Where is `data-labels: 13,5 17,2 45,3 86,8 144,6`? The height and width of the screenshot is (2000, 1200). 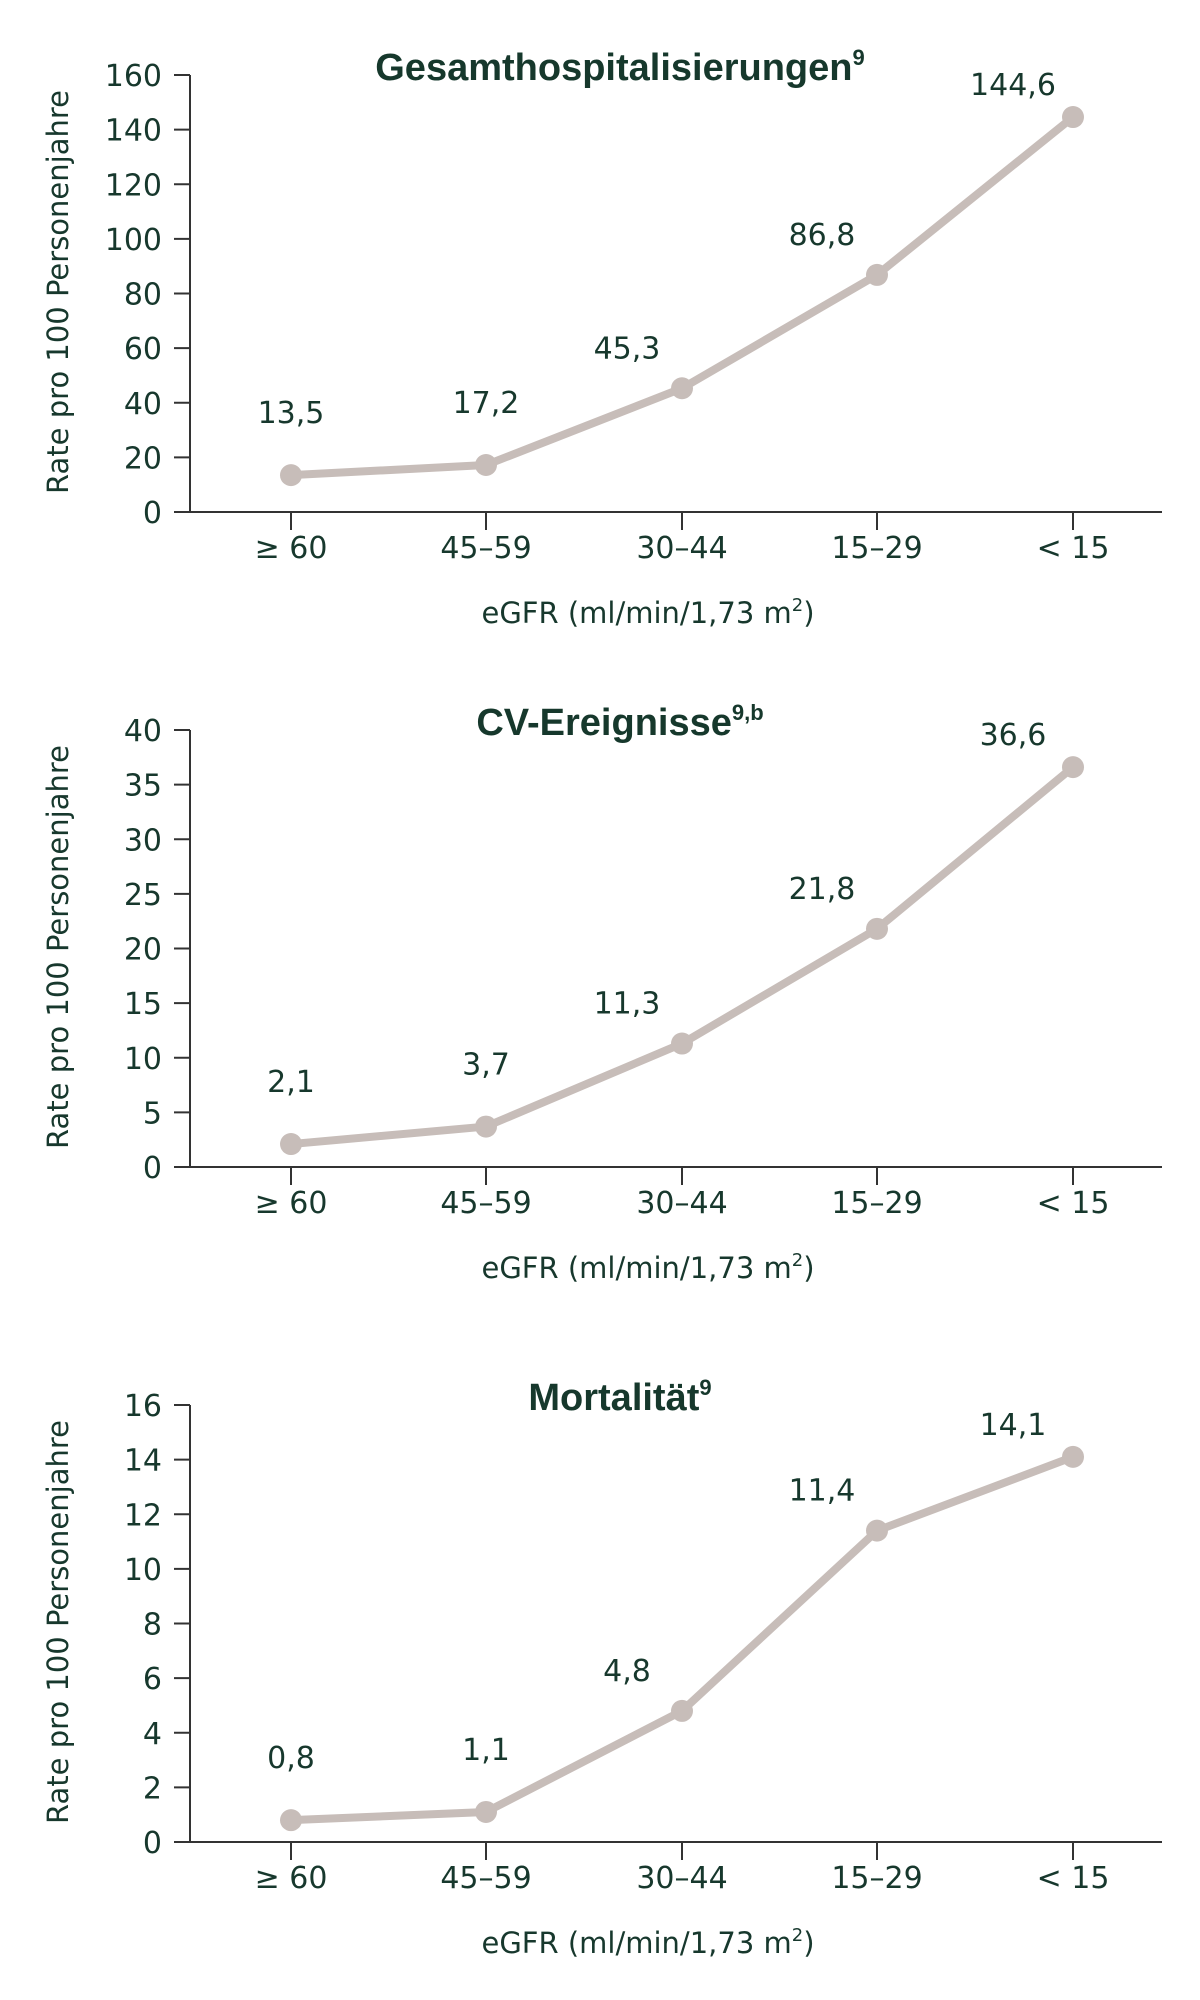
data-labels: 13,5 17,2 45,3 86,8 144,6 is located at coordinates (657, 249).